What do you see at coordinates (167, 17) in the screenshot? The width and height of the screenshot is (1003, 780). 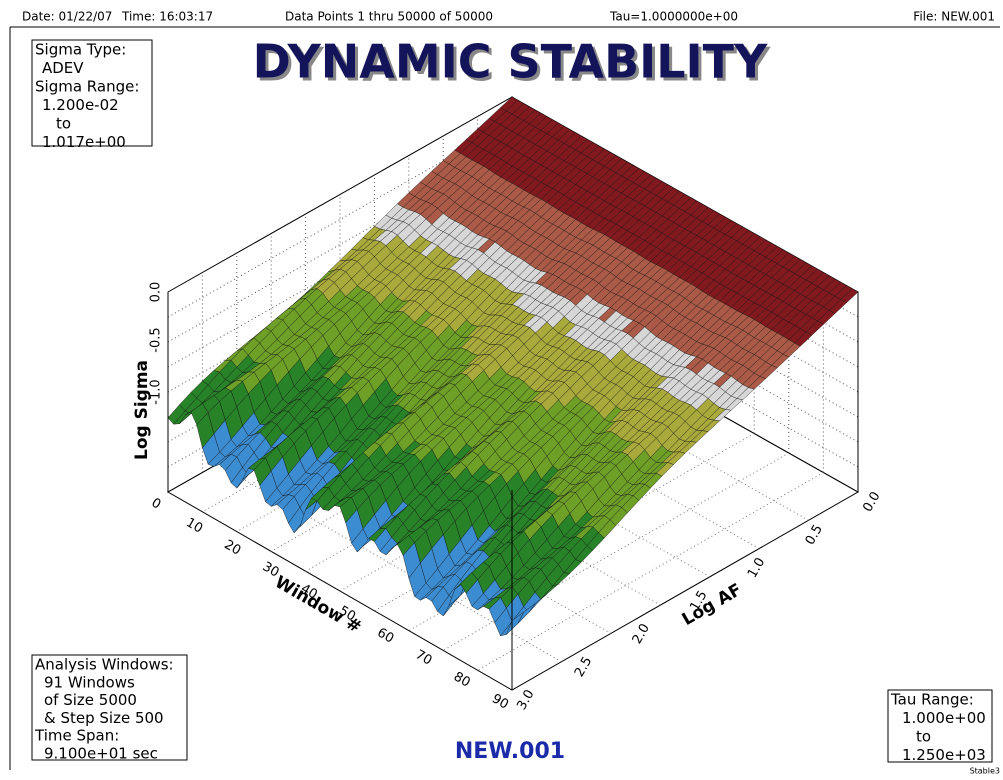 I see `time: Time: 16:03:17` at bounding box center [167, 17].